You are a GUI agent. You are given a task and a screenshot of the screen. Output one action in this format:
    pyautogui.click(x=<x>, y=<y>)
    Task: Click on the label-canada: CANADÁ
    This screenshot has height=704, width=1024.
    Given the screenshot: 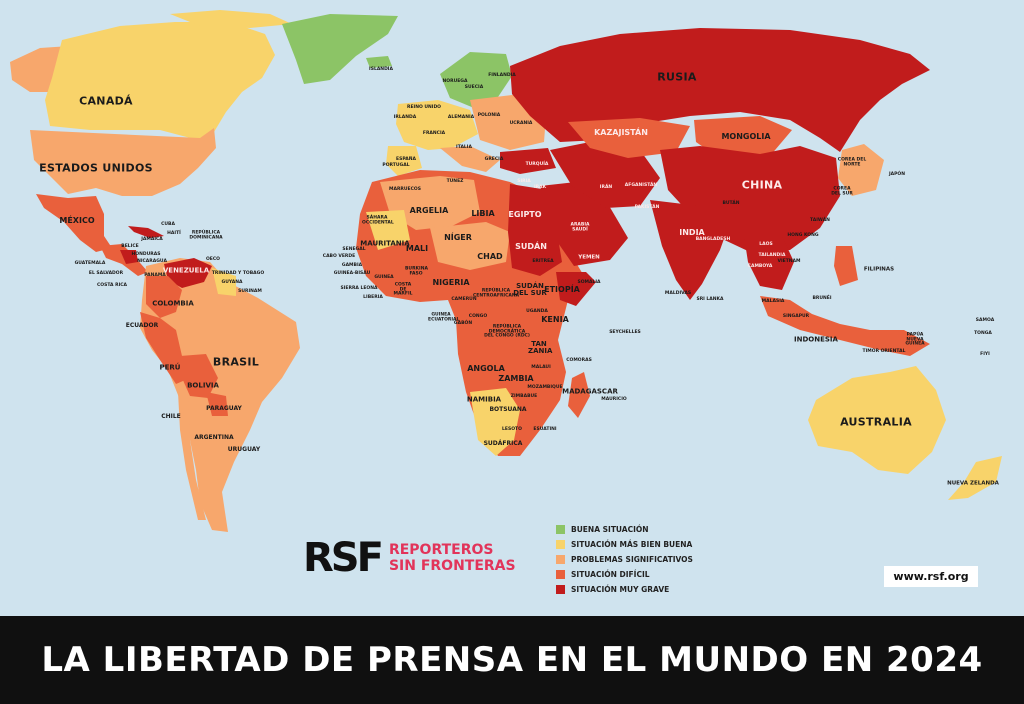 What is the action you would take?
    pyautogui.click(x=106, y=101)
    